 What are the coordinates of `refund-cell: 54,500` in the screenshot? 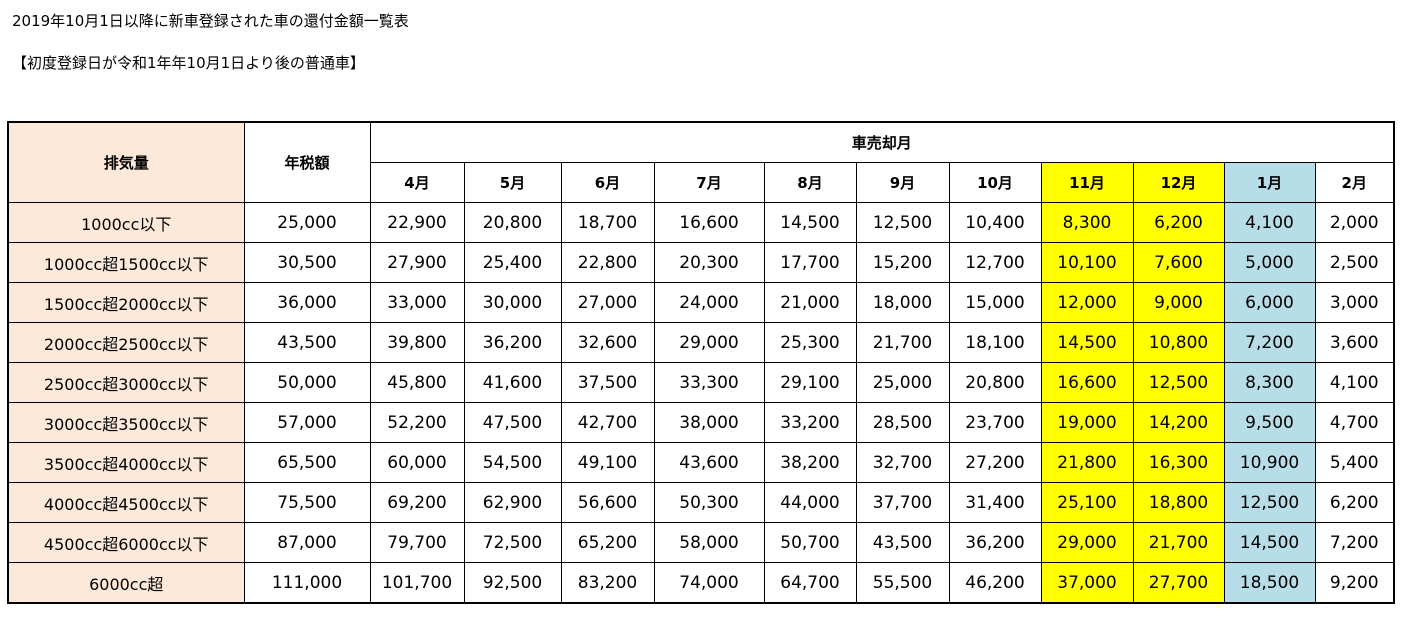 It's located at (512, 462).